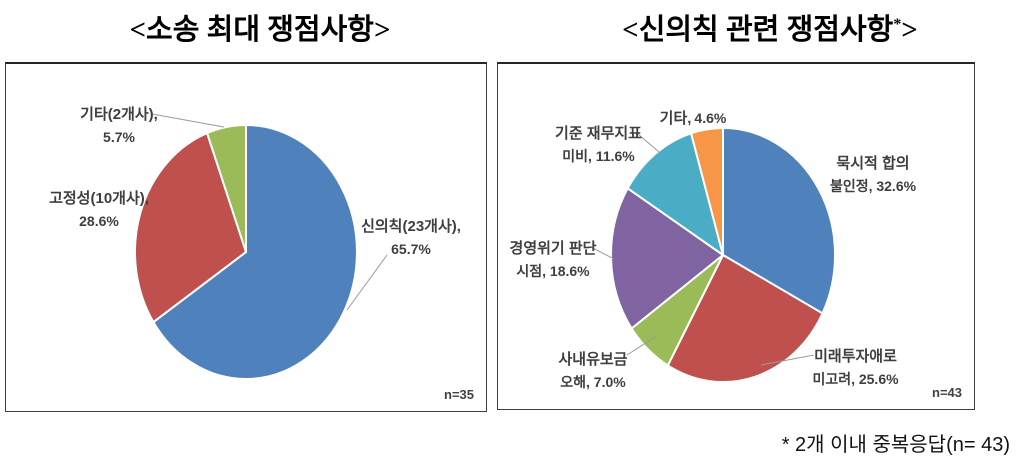 The height and width of the screenshot is (476, 1024). What do you see at coordinates (873, 186) in the screenshot?
I see `label-implicit-agreement-value: 불인정, 32.6%` at bounding box center [873, 186].